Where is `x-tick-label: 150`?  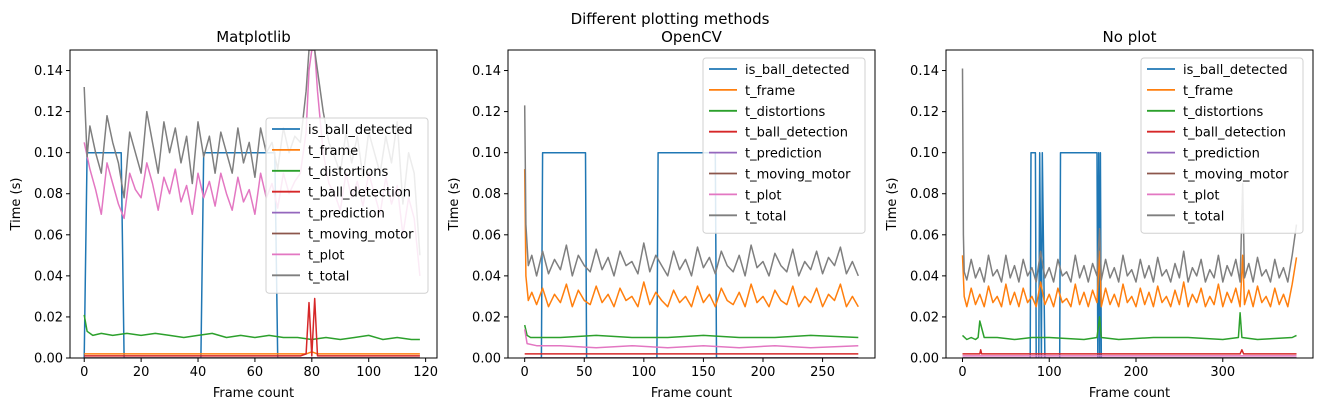
x-tick-label: 150 is located at coordinates (703, 372).